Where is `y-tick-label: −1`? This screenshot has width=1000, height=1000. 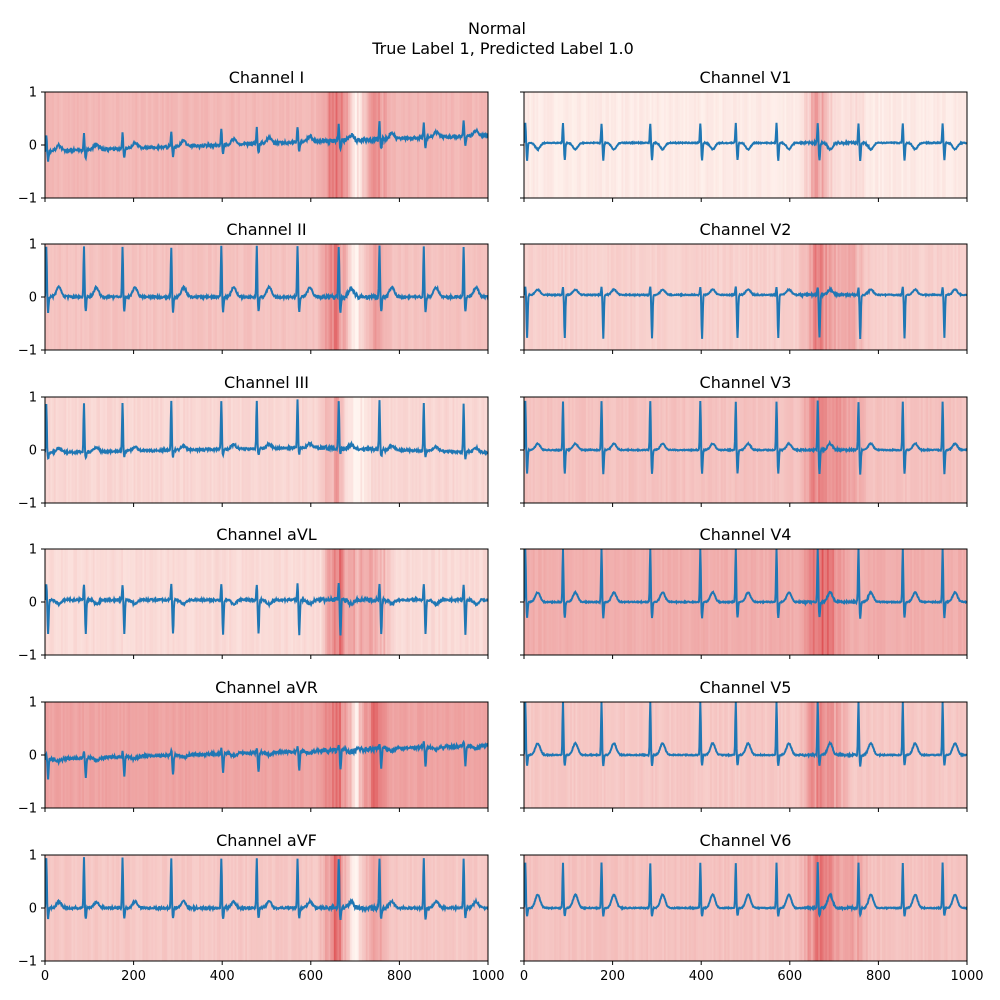 y-tick-label: −1 is located at coordinates (27, 962).